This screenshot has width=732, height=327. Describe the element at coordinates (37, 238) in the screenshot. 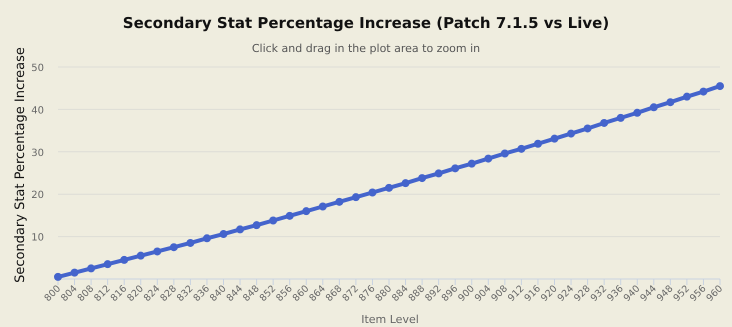

I see `y-tick-label: 10` at that location.